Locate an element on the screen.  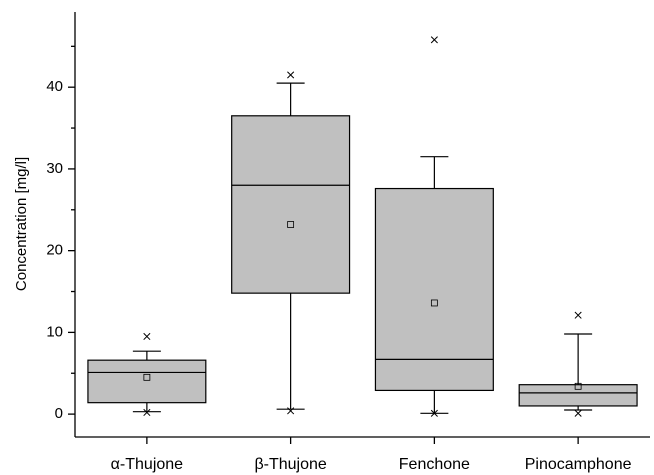
y-tick-label: 20 is located at coordinates (54, 250).